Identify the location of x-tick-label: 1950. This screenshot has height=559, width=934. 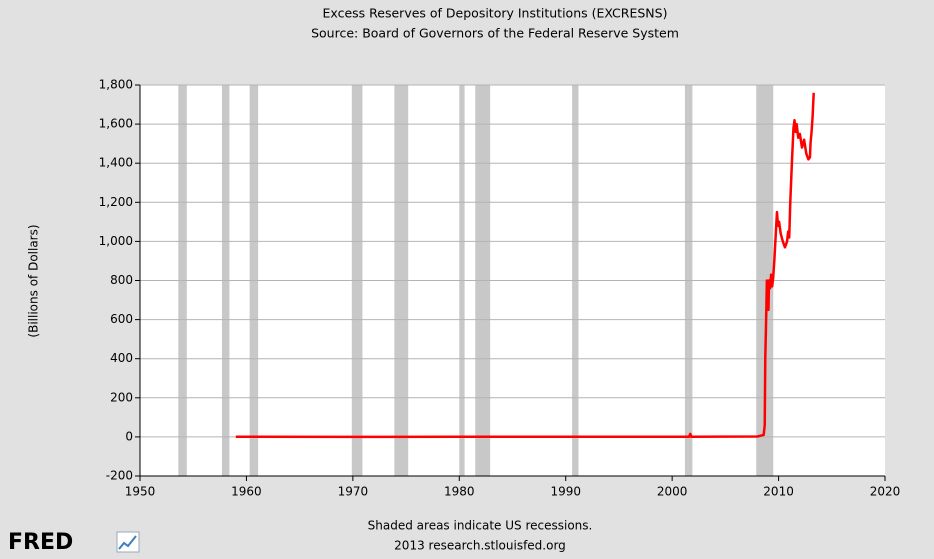
(140, 492).